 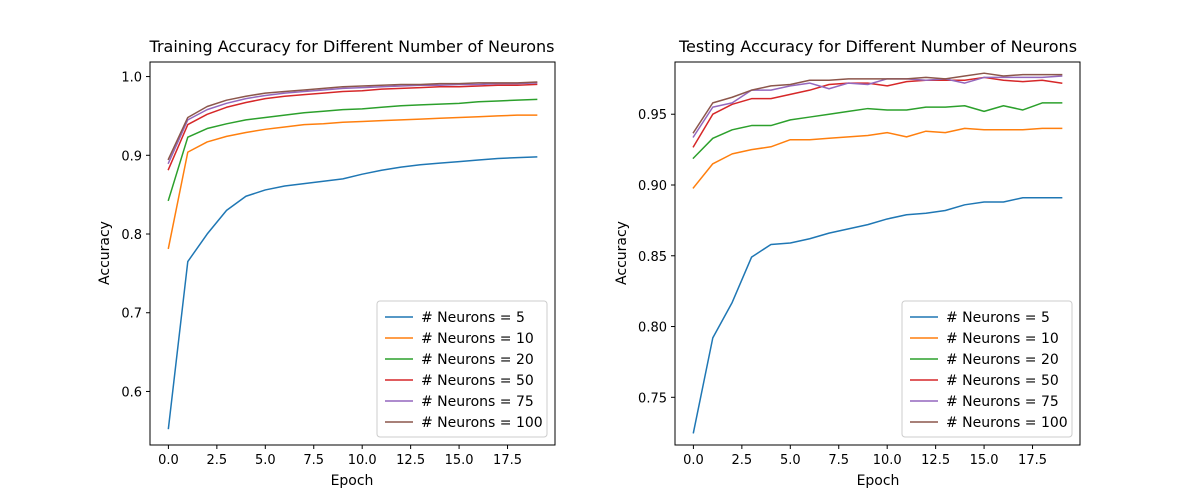 I want to click on y-tick-label: 1.0, so click(x=131, y=78).